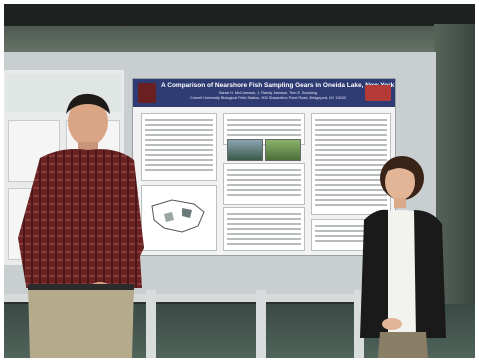 This screenshot has height=362, width=479. Describe the element at coordinates (378, 93) in the screenshot. I see `poster-logo-right` at that location.